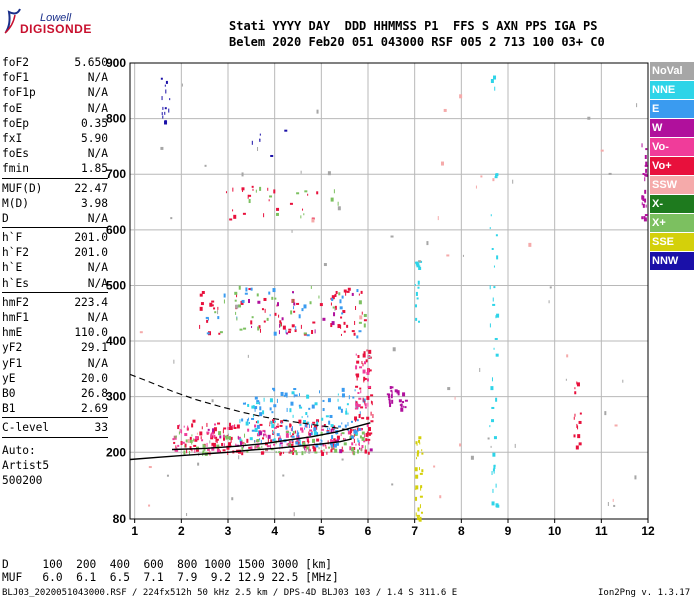  I want to click on y-tick-label: 300, so click(116, 397).